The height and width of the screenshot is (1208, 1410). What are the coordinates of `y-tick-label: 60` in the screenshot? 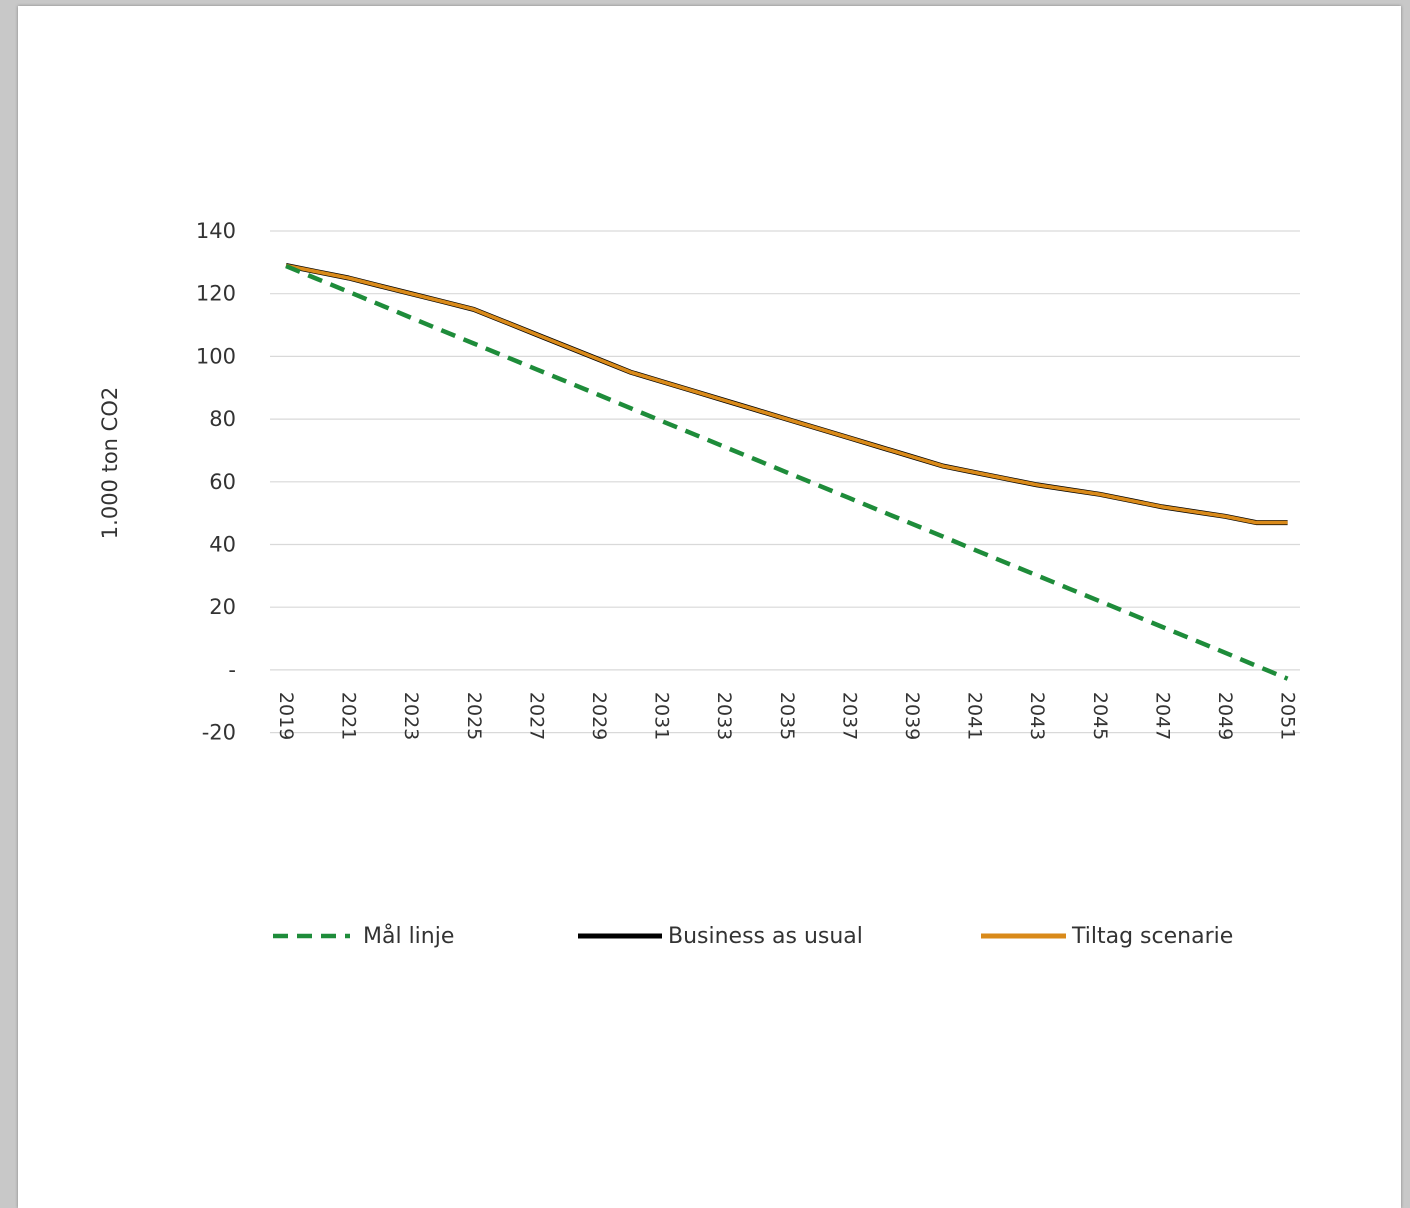 It's located at (222, 482).